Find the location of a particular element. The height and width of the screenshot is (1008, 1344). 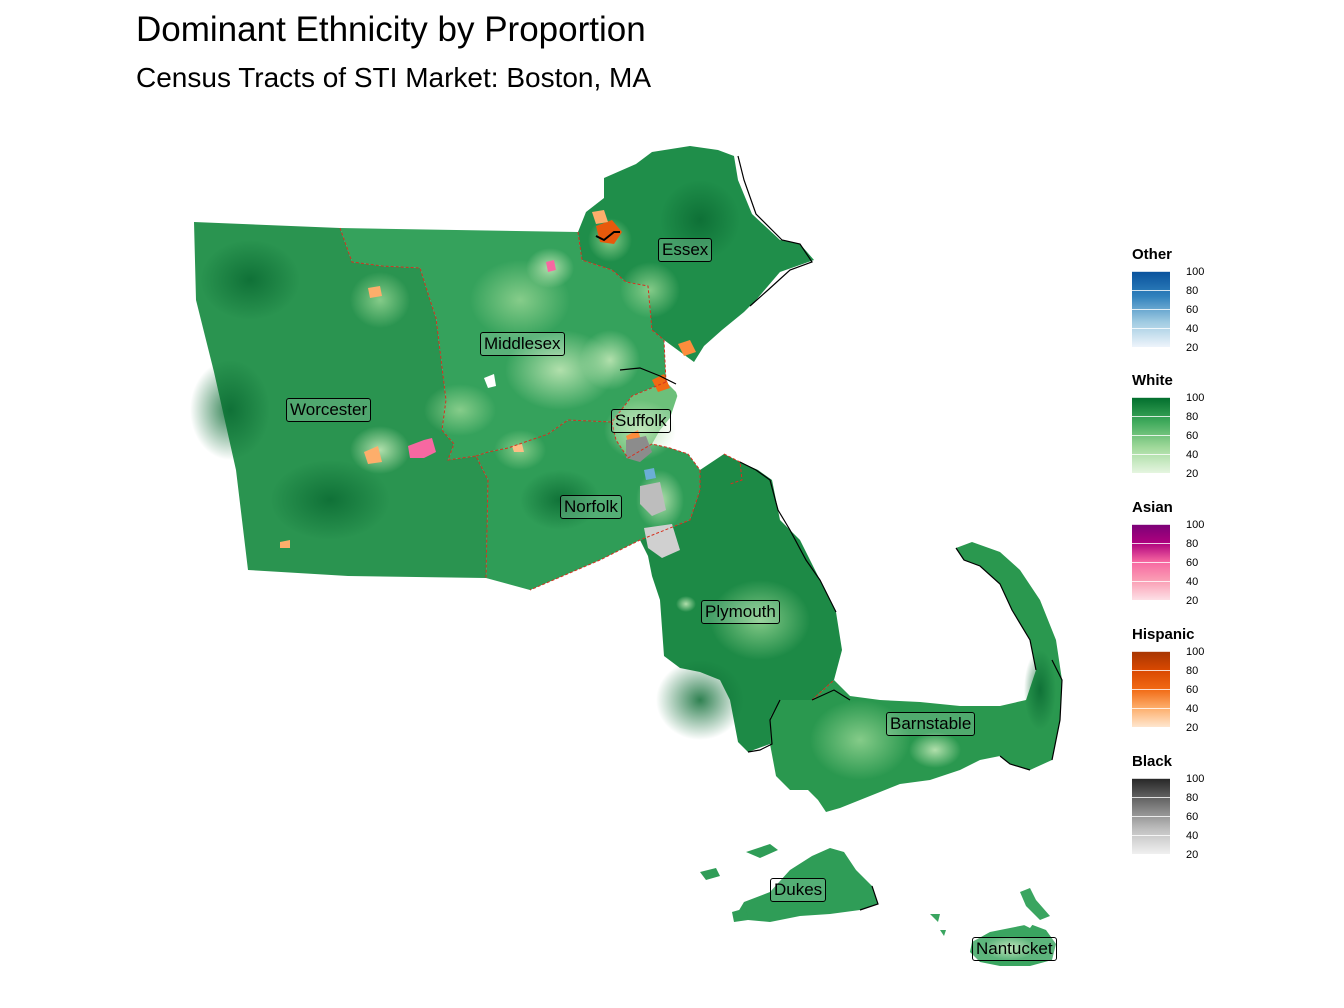

legend-body-other: 100 80 60 40 20 is located at coordinates (1182, 310).